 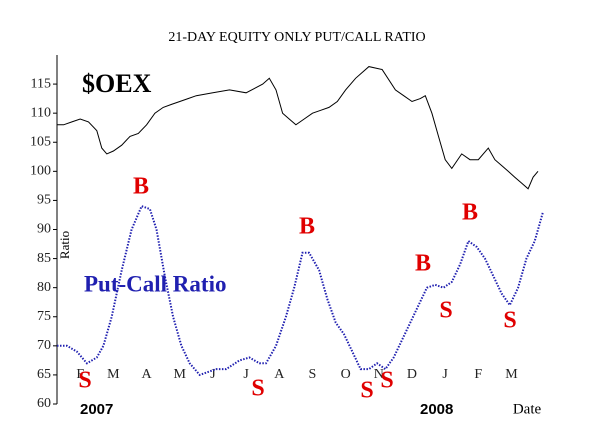 I want to click on x-axis-label: Date, so click(x=527, y=409).